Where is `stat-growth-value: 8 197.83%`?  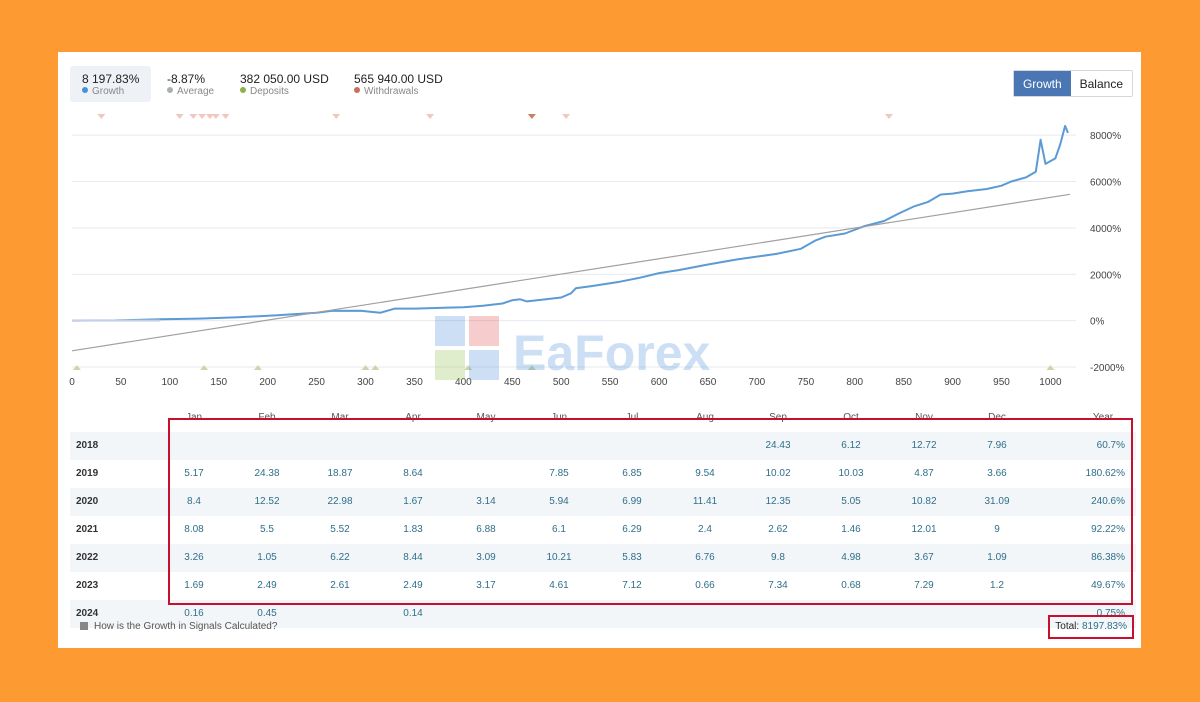
stat-growth-value: 8 197.83% is located at coordinates (111, 79).